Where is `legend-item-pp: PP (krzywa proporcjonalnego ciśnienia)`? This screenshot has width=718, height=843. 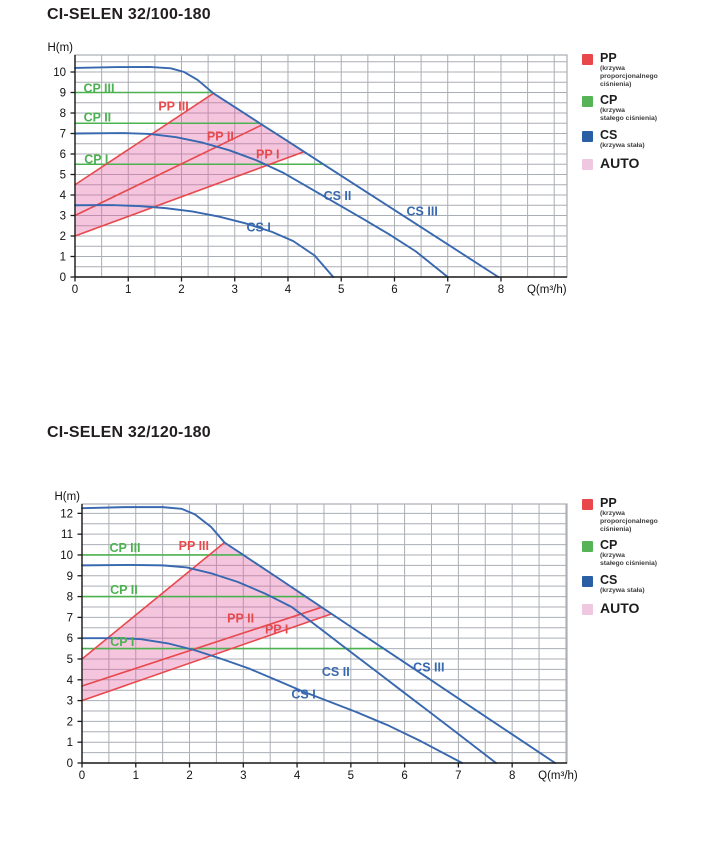 legend-item-pp: PP (krzywa proporcjonalnego ciśnienia) is located at coordinates (648, 515).